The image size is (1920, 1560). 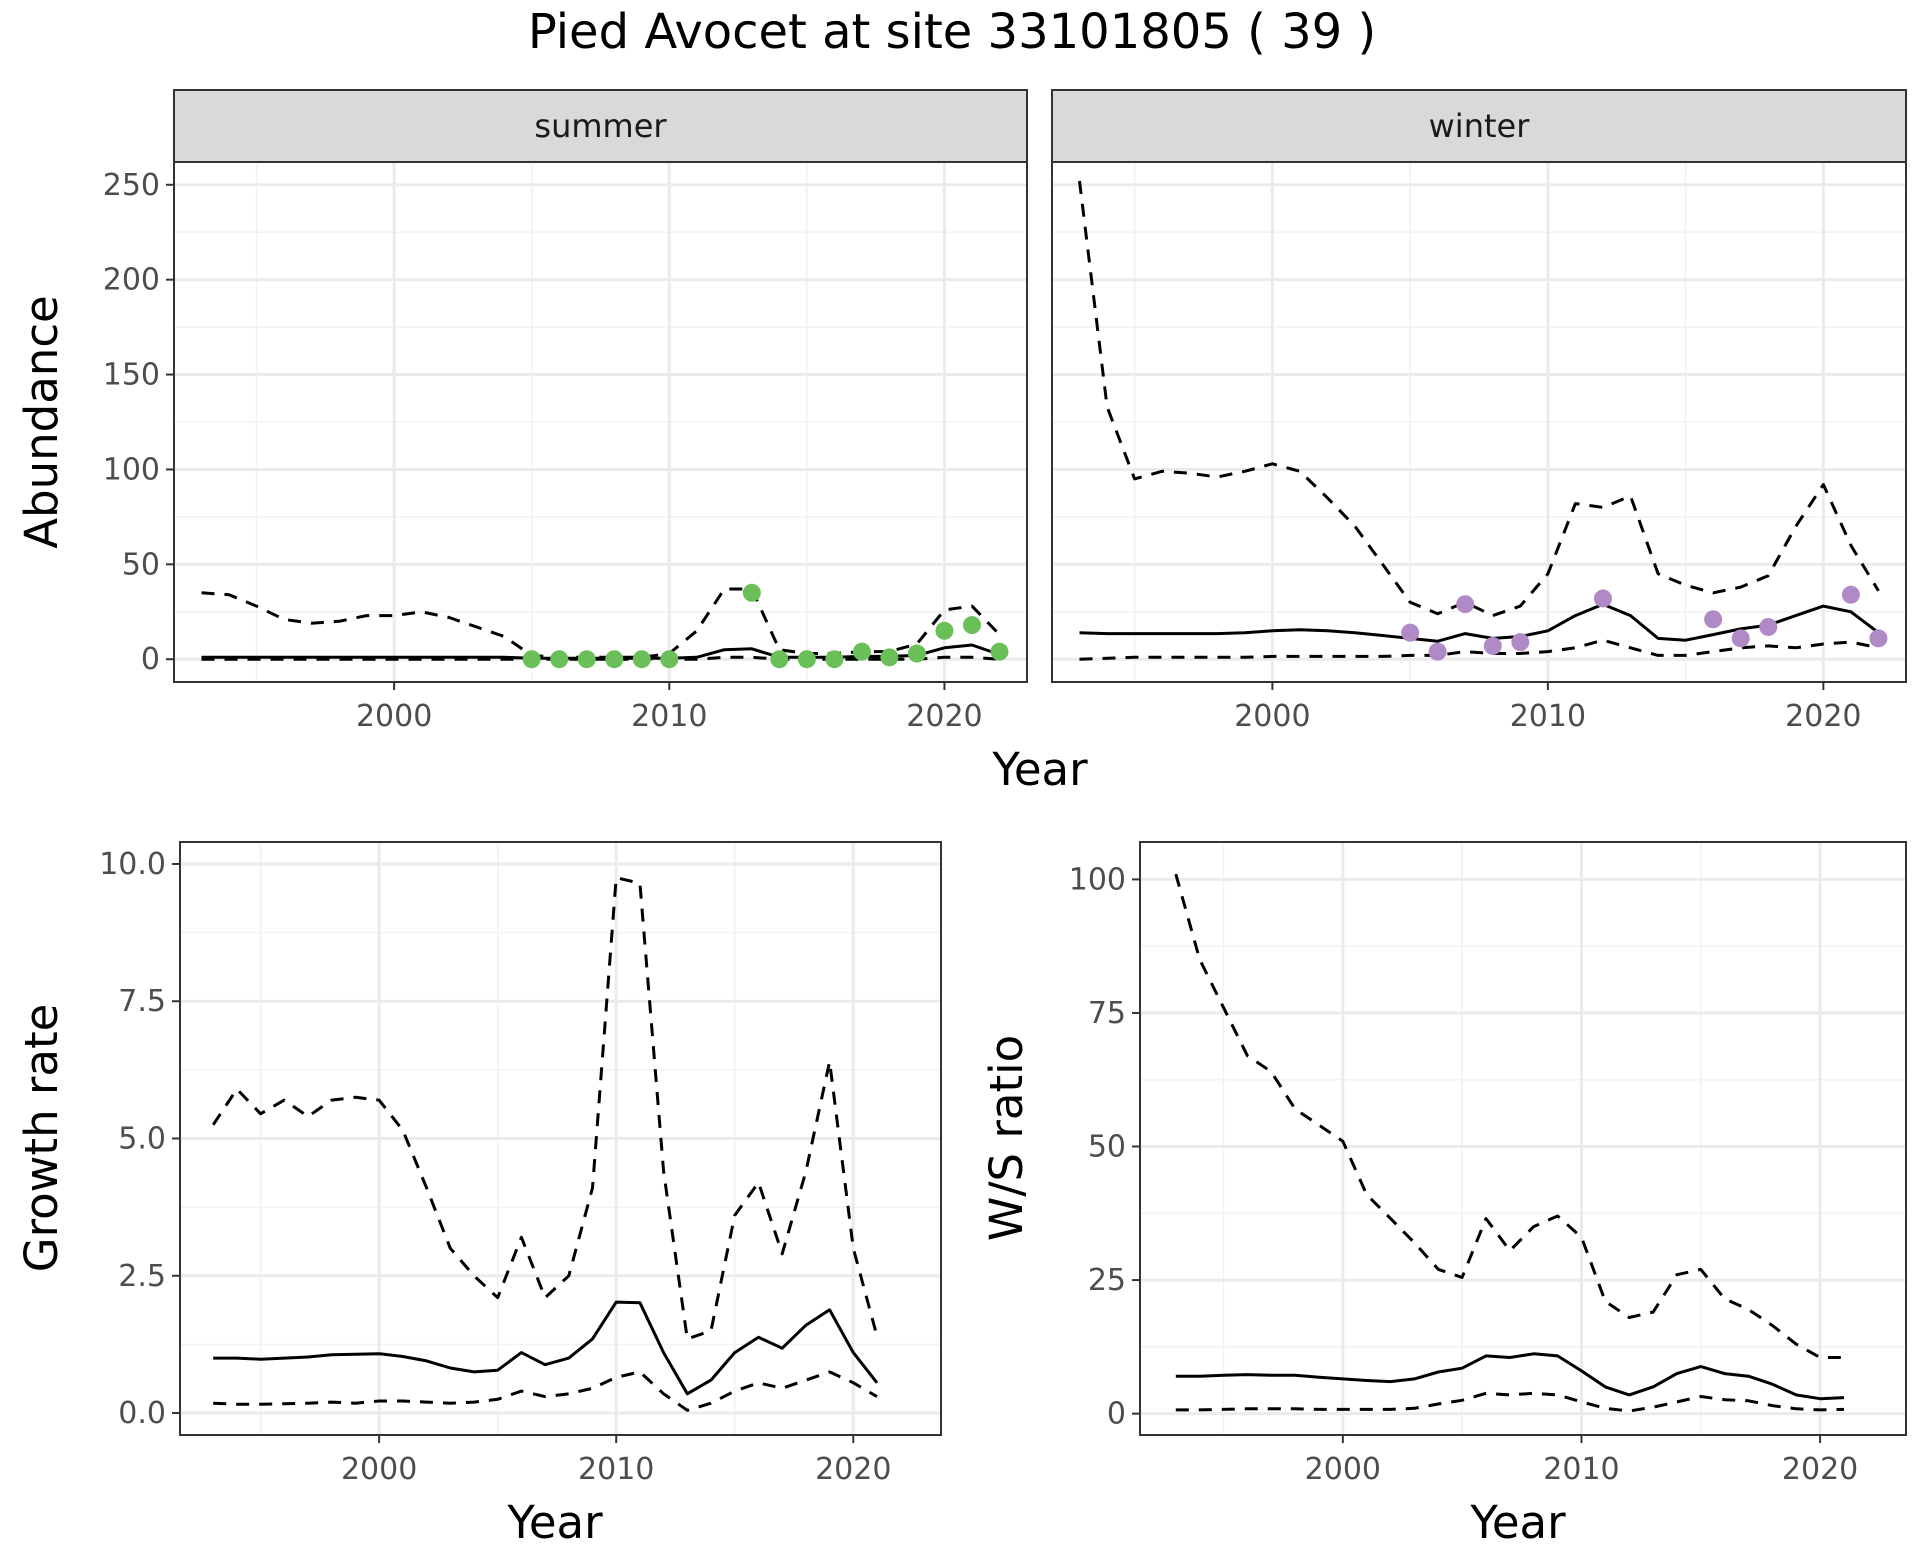 I want to click on y-tick-label: 75, so click(x=1107, y=1013).